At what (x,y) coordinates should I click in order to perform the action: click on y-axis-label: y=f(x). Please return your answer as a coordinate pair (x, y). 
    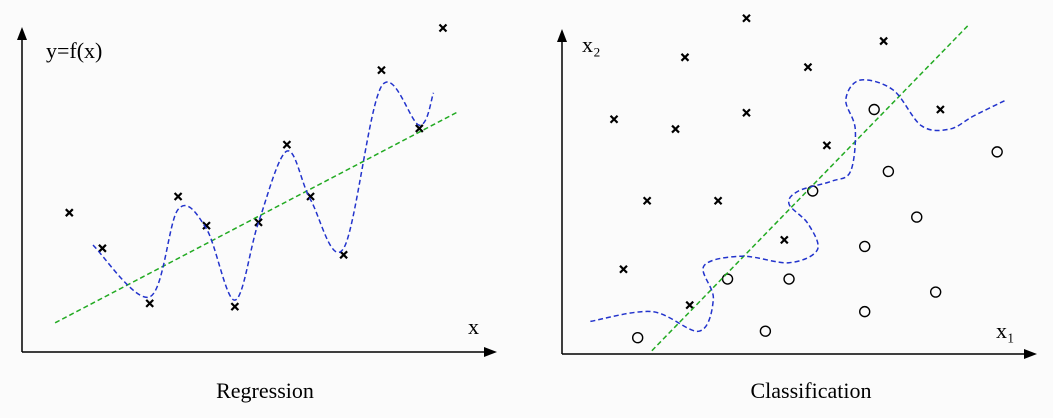
    Looking at the image, I should click on (74, 50).